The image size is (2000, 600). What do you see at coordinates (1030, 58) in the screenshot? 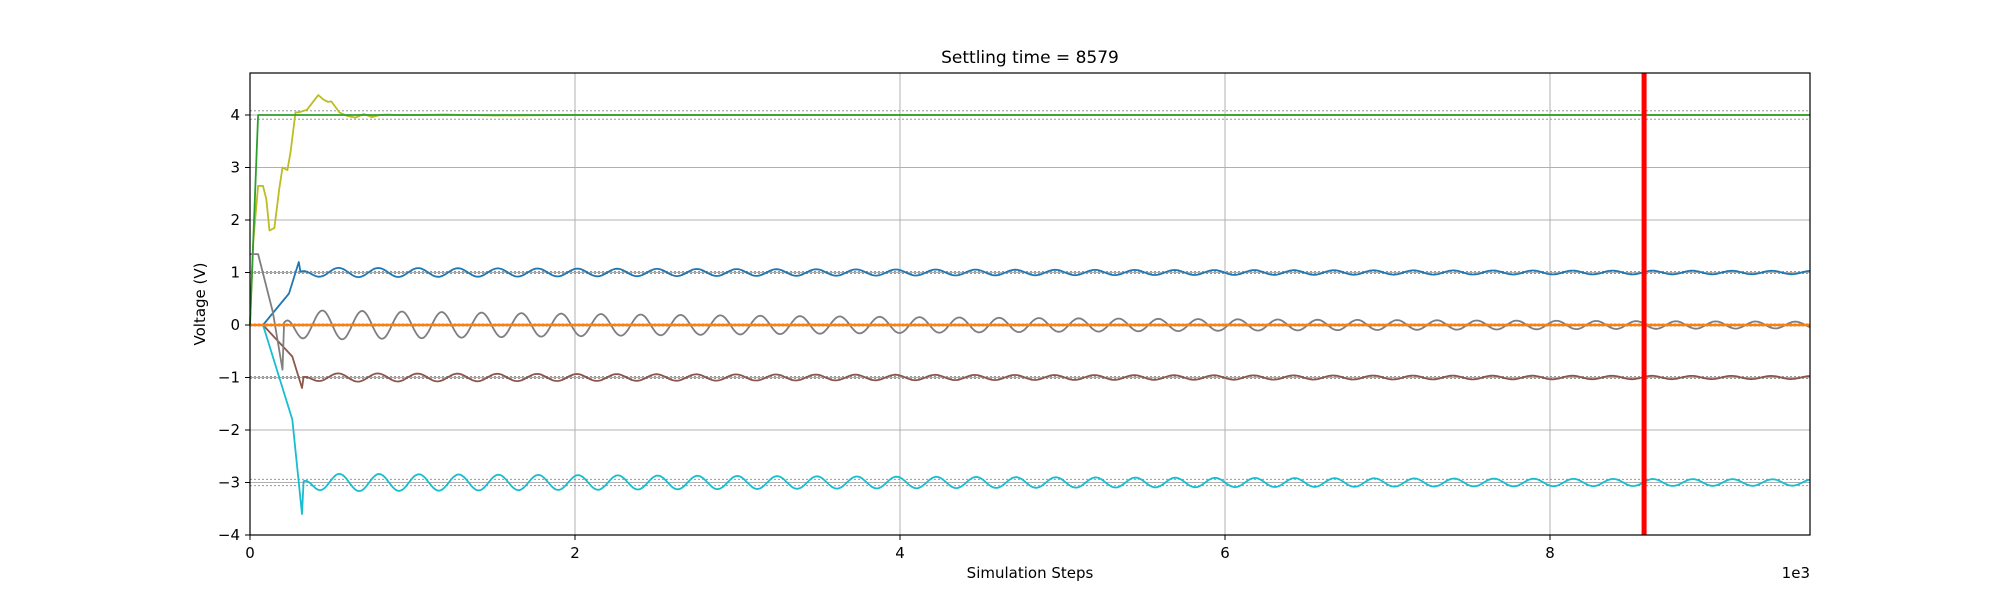
I see `chart-title: Settling time = 8579` at bounding box center [1030, 58].